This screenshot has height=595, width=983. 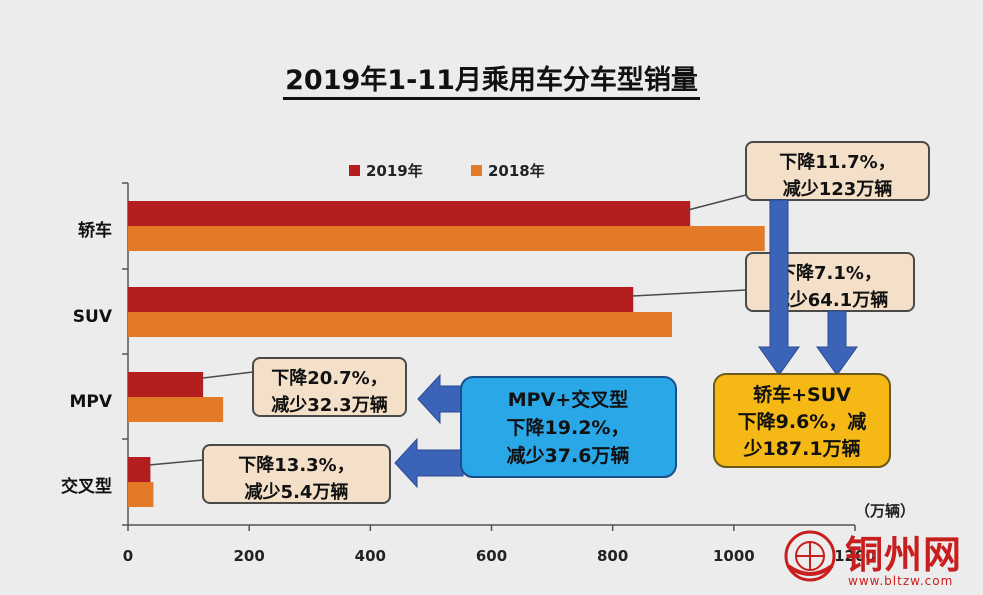 I want to click on legend-item-2019: 2019年, so click(x=386, y=170).